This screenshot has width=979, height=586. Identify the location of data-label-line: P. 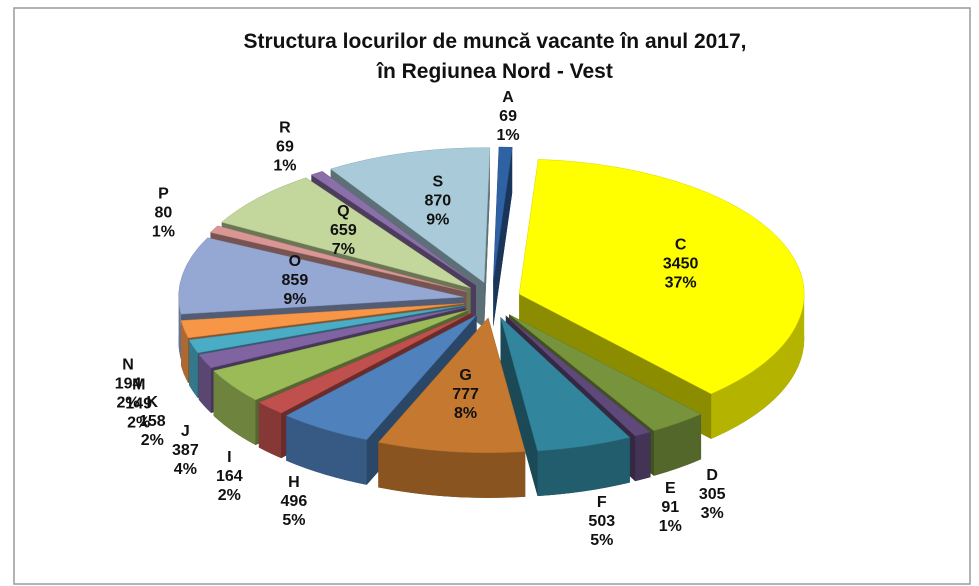
(163, 194).